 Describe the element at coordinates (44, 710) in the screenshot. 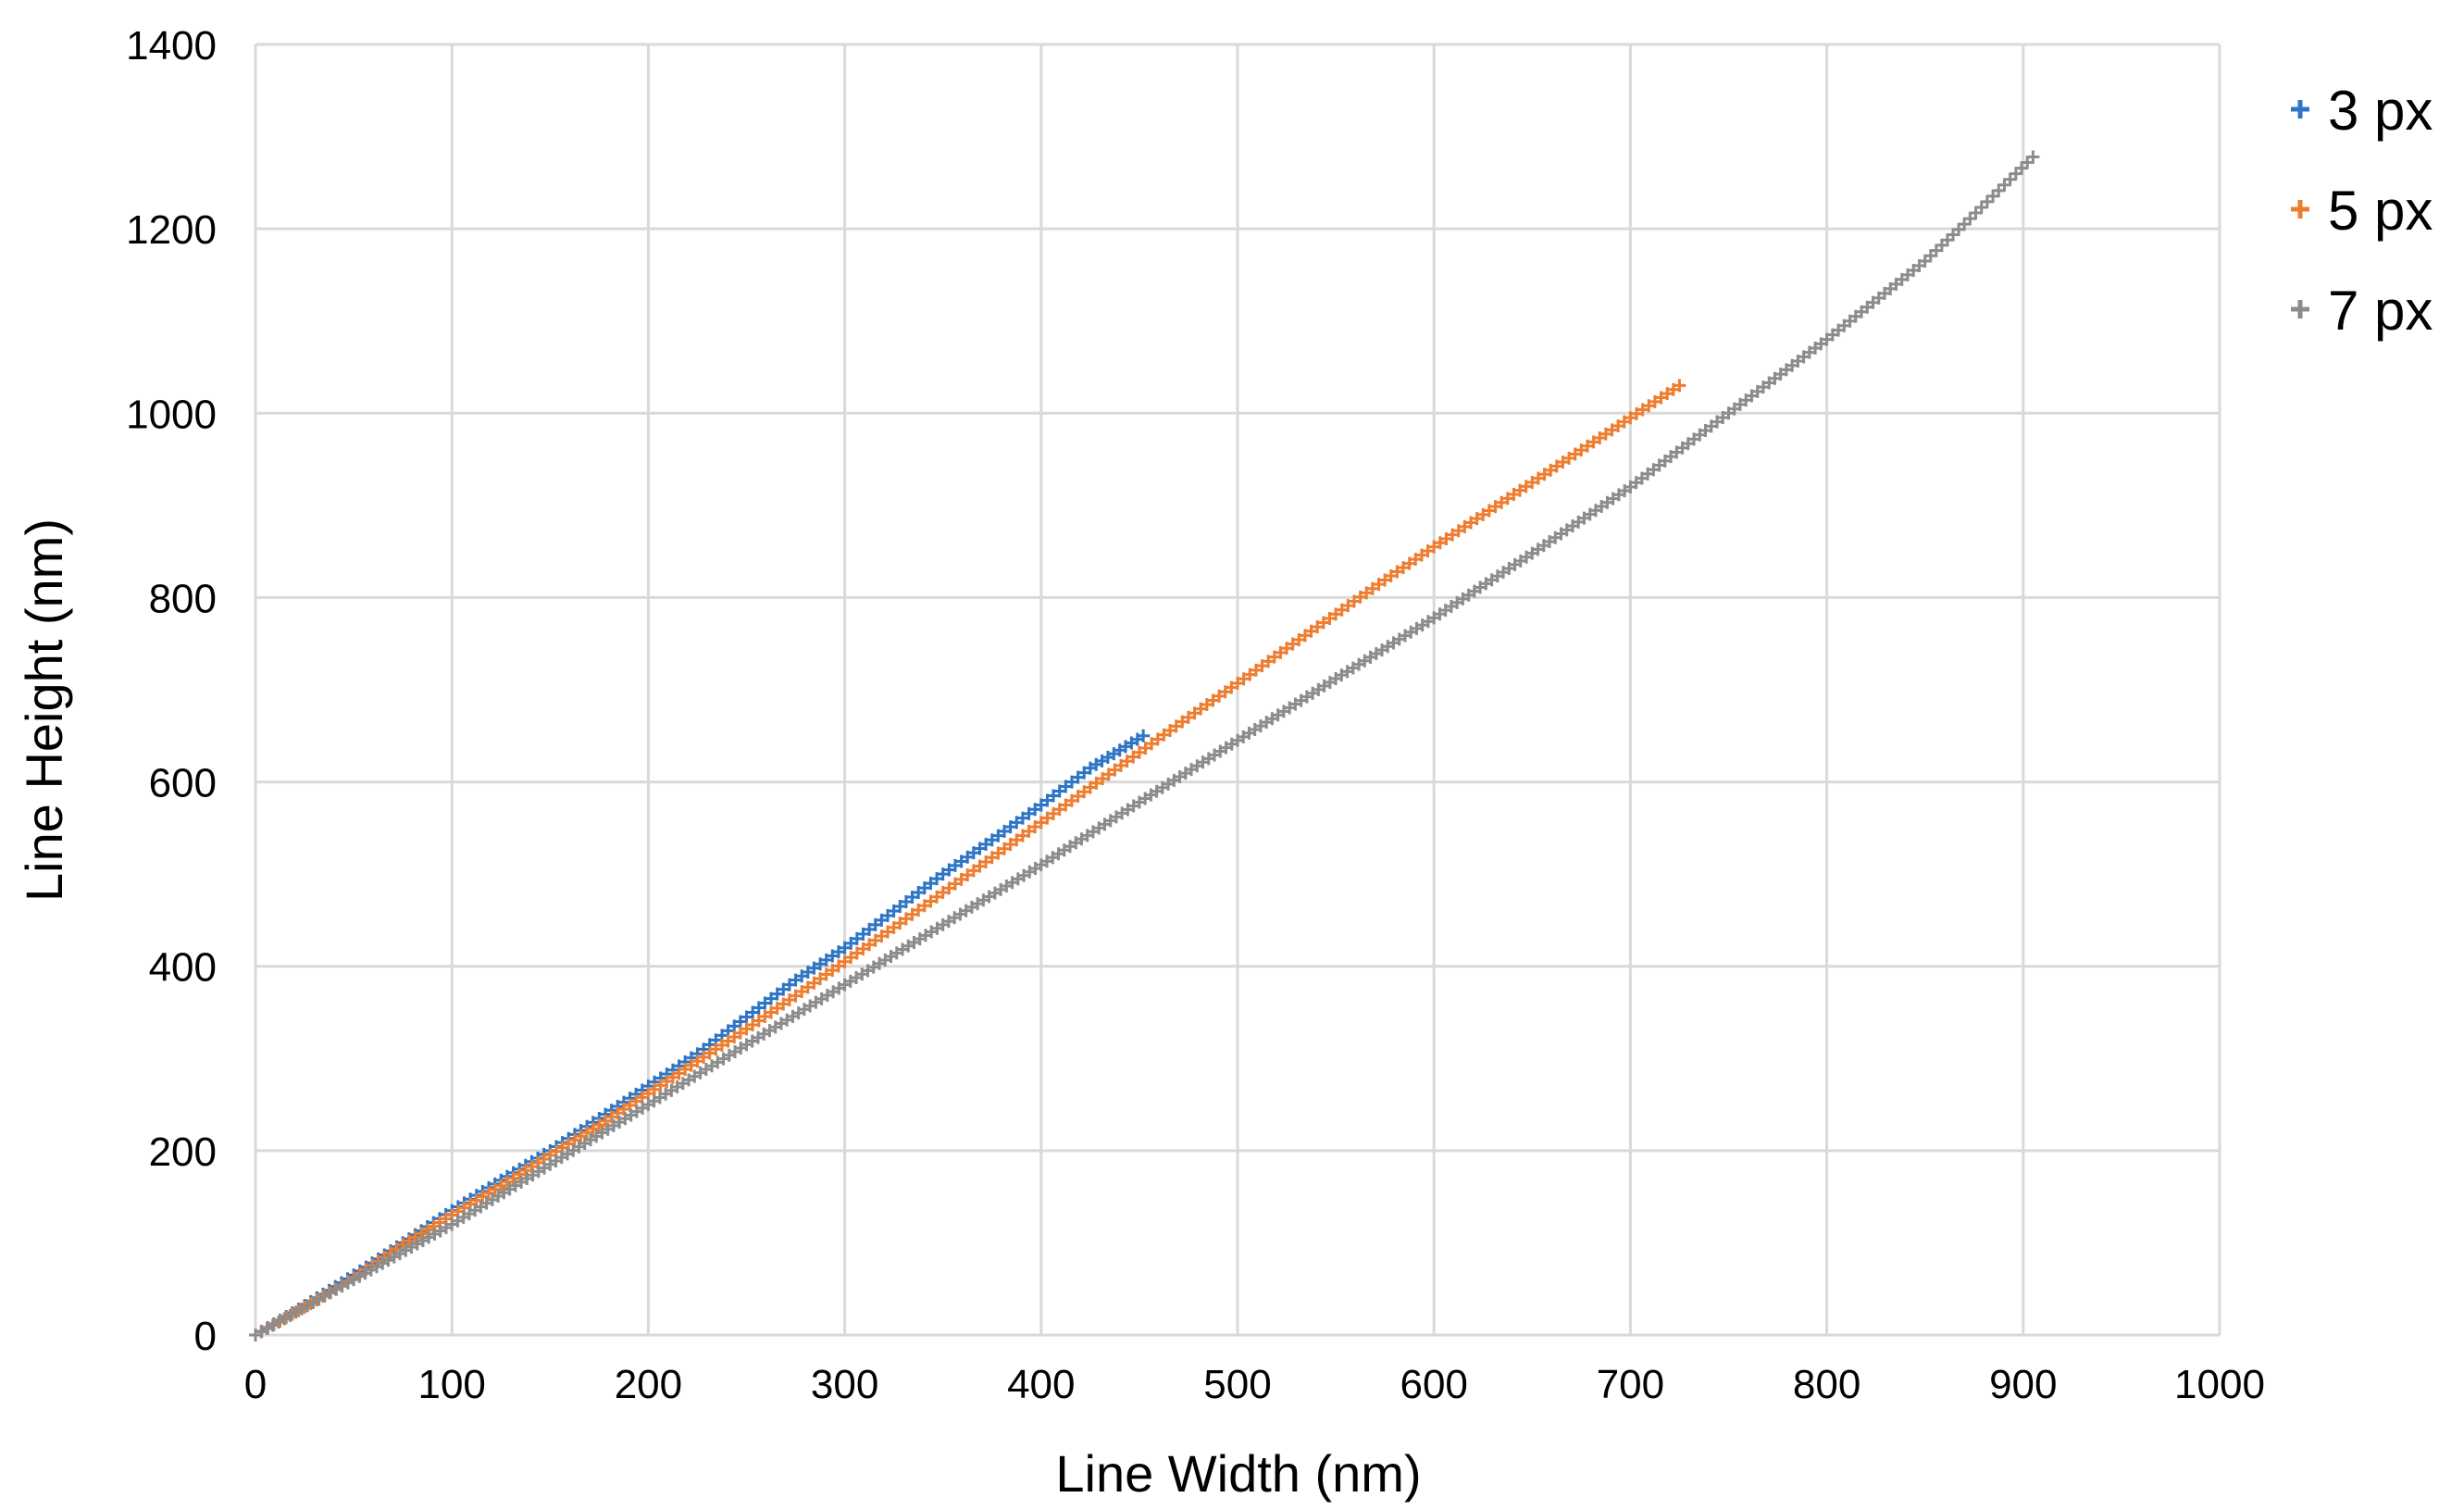

I see `y-axis-title: Line Height (nm)` at that location.